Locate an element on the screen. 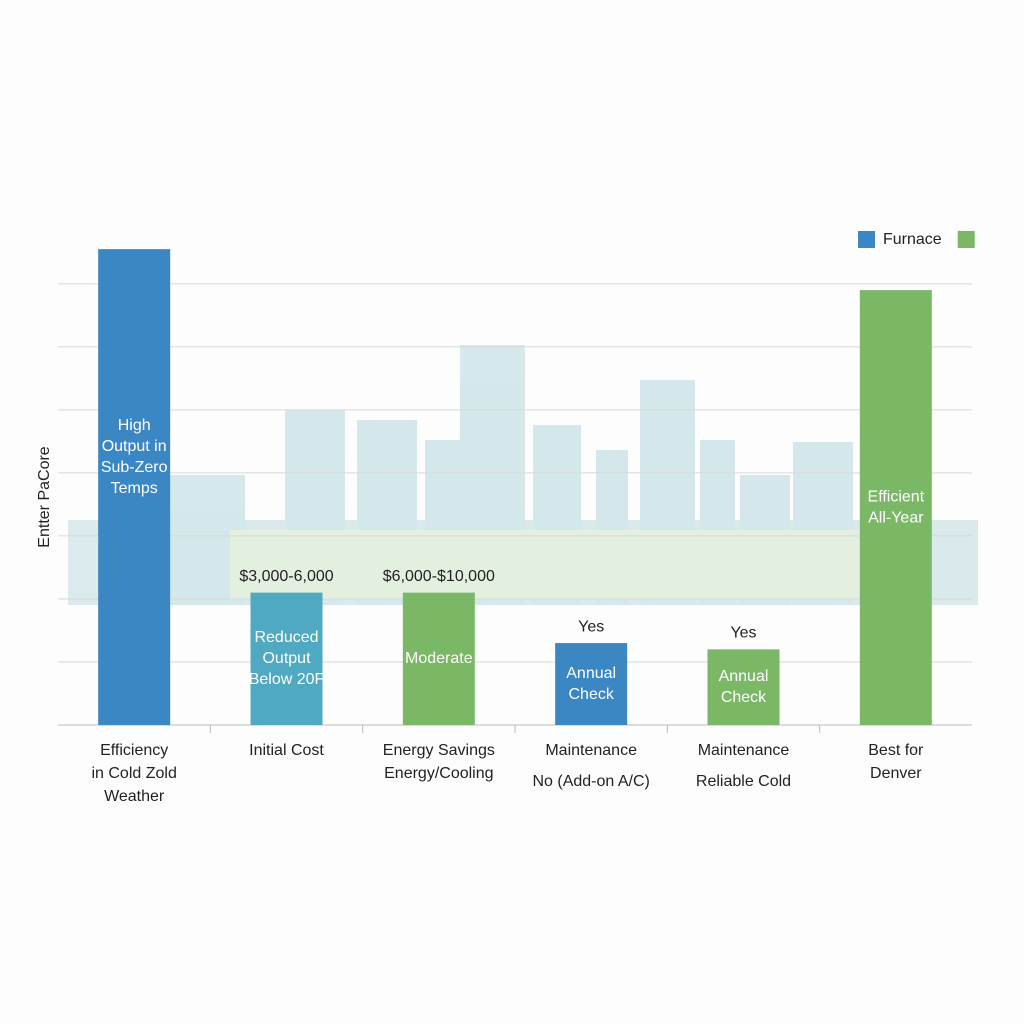 This screenshot has height=1024, width=1024. x-tick-label: Weather is located at coordinates (134, 796).